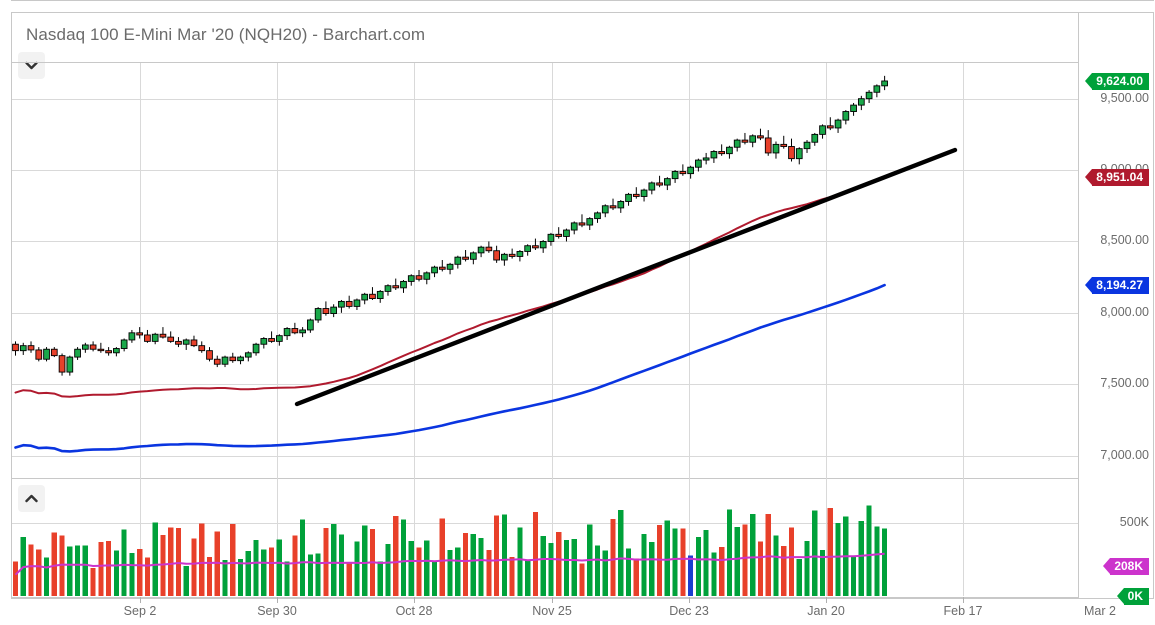 The width and height of the screenshot is (1155, 625). I want to click on volume-xaxis-separator, so click(545, 597).